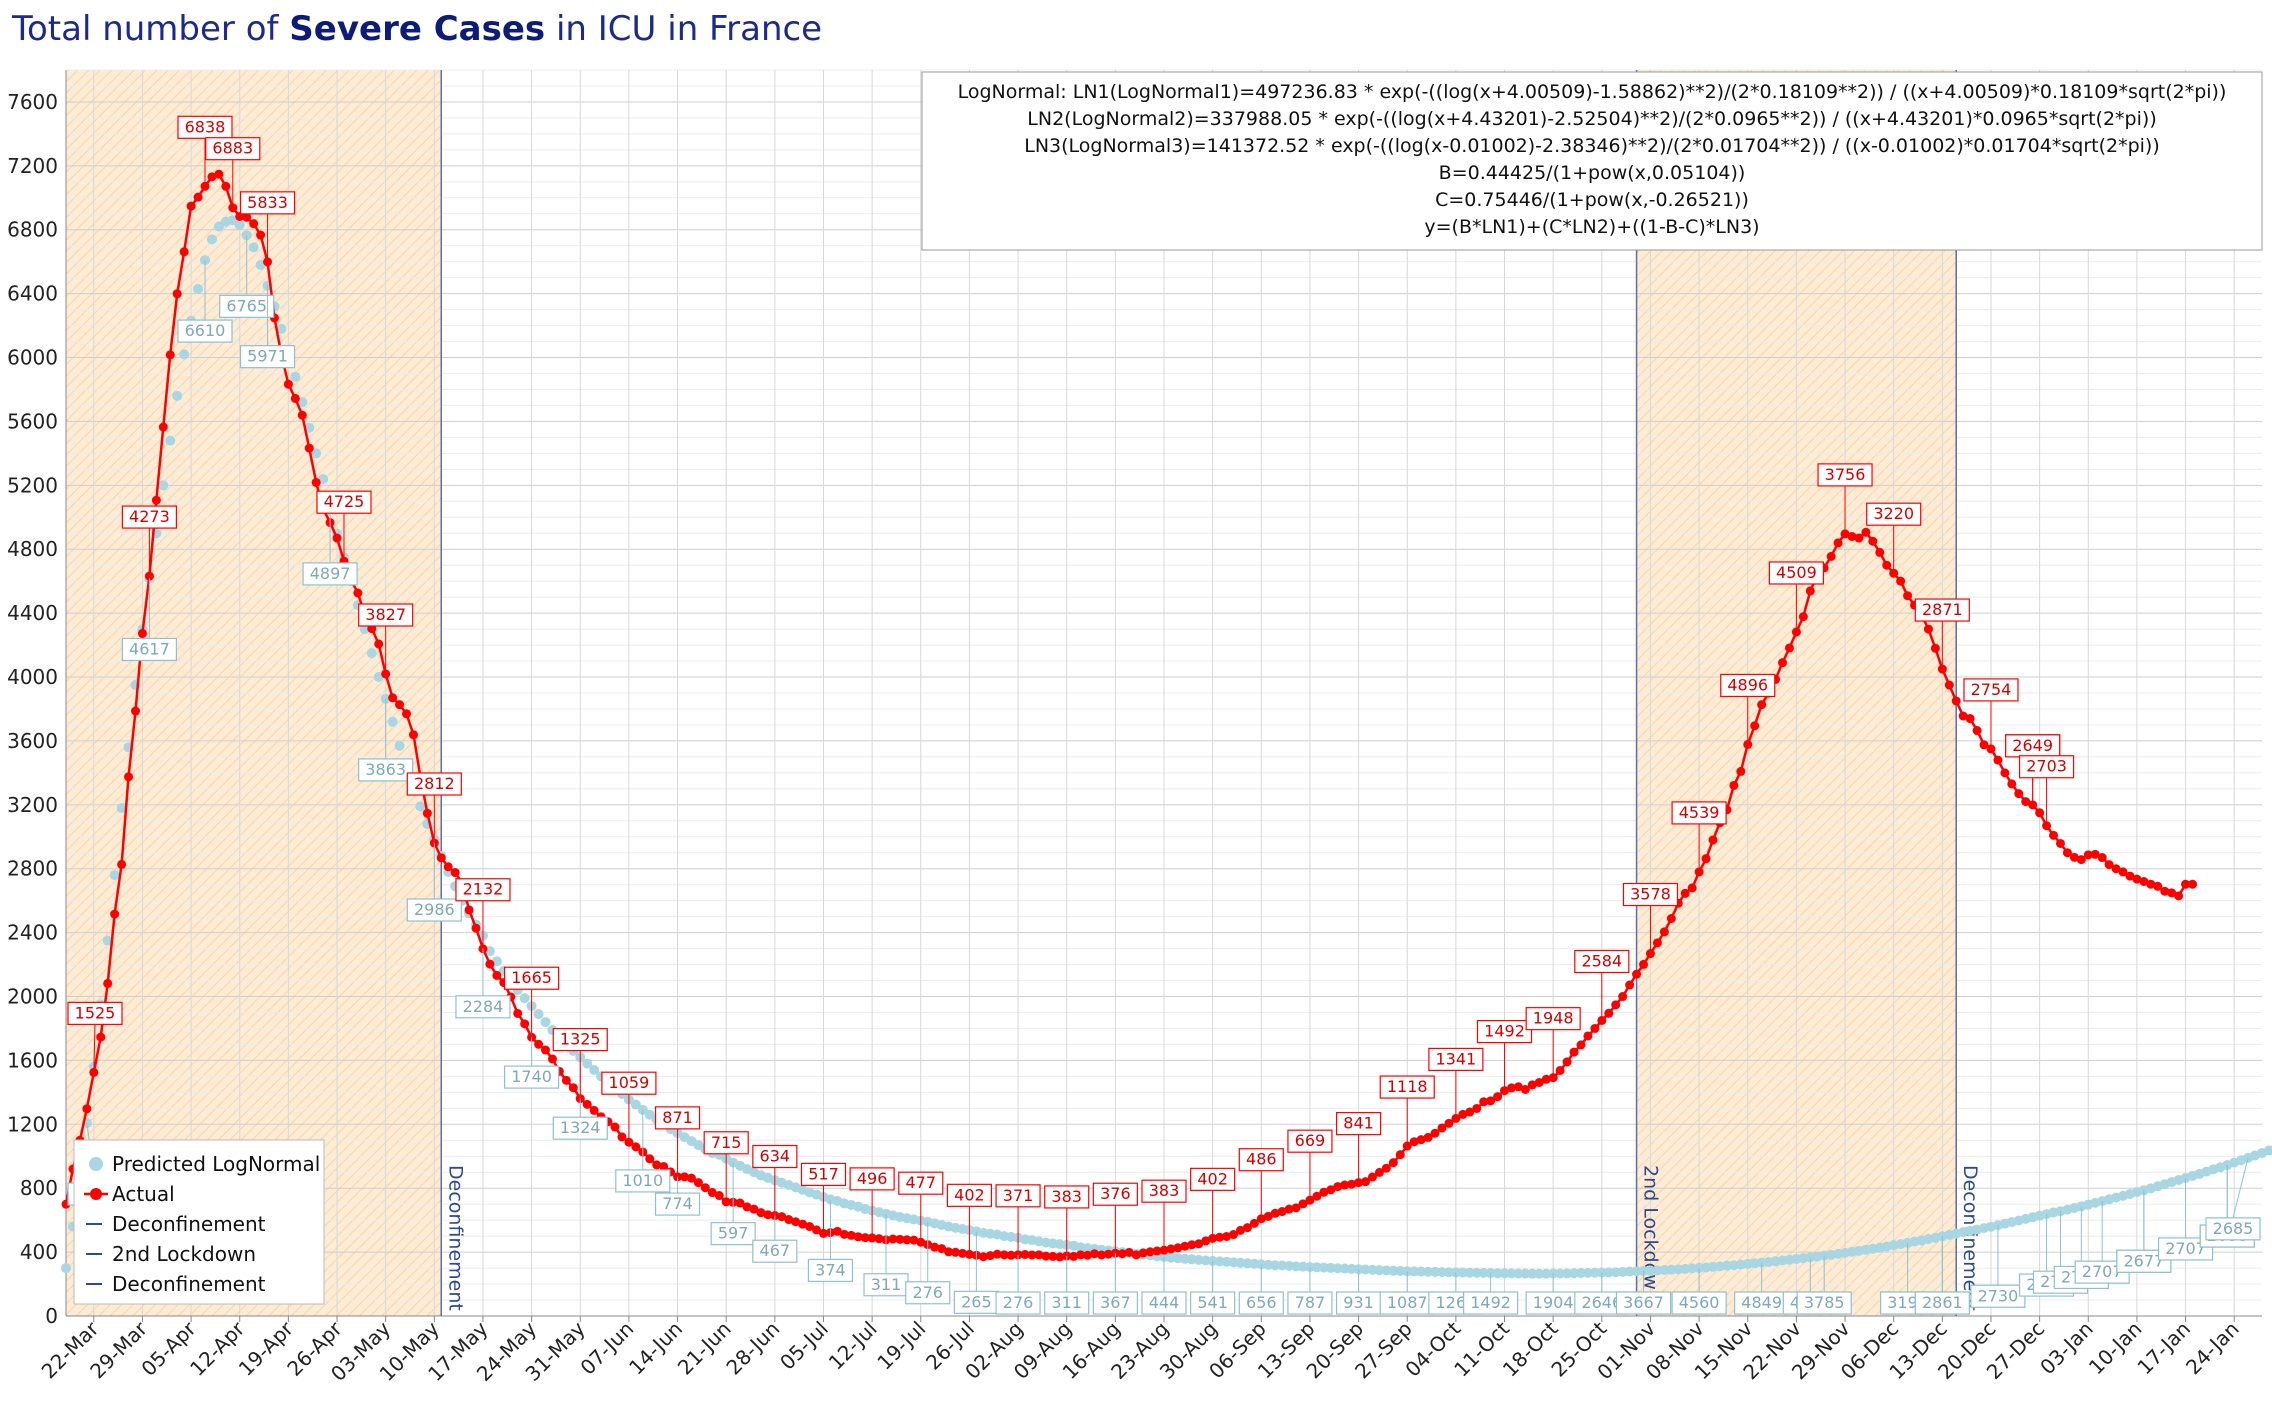 The width and height of the screenshot is (2272, 1410). I want to click on actual-label: 2871, so click(1942, 609).